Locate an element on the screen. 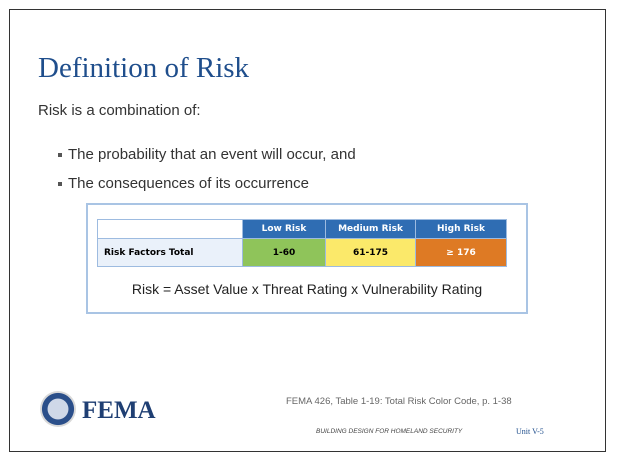  footer-course: BUILDING DESIGN FOR HOMELAND SECURITY is located at coordinates (389, 431).